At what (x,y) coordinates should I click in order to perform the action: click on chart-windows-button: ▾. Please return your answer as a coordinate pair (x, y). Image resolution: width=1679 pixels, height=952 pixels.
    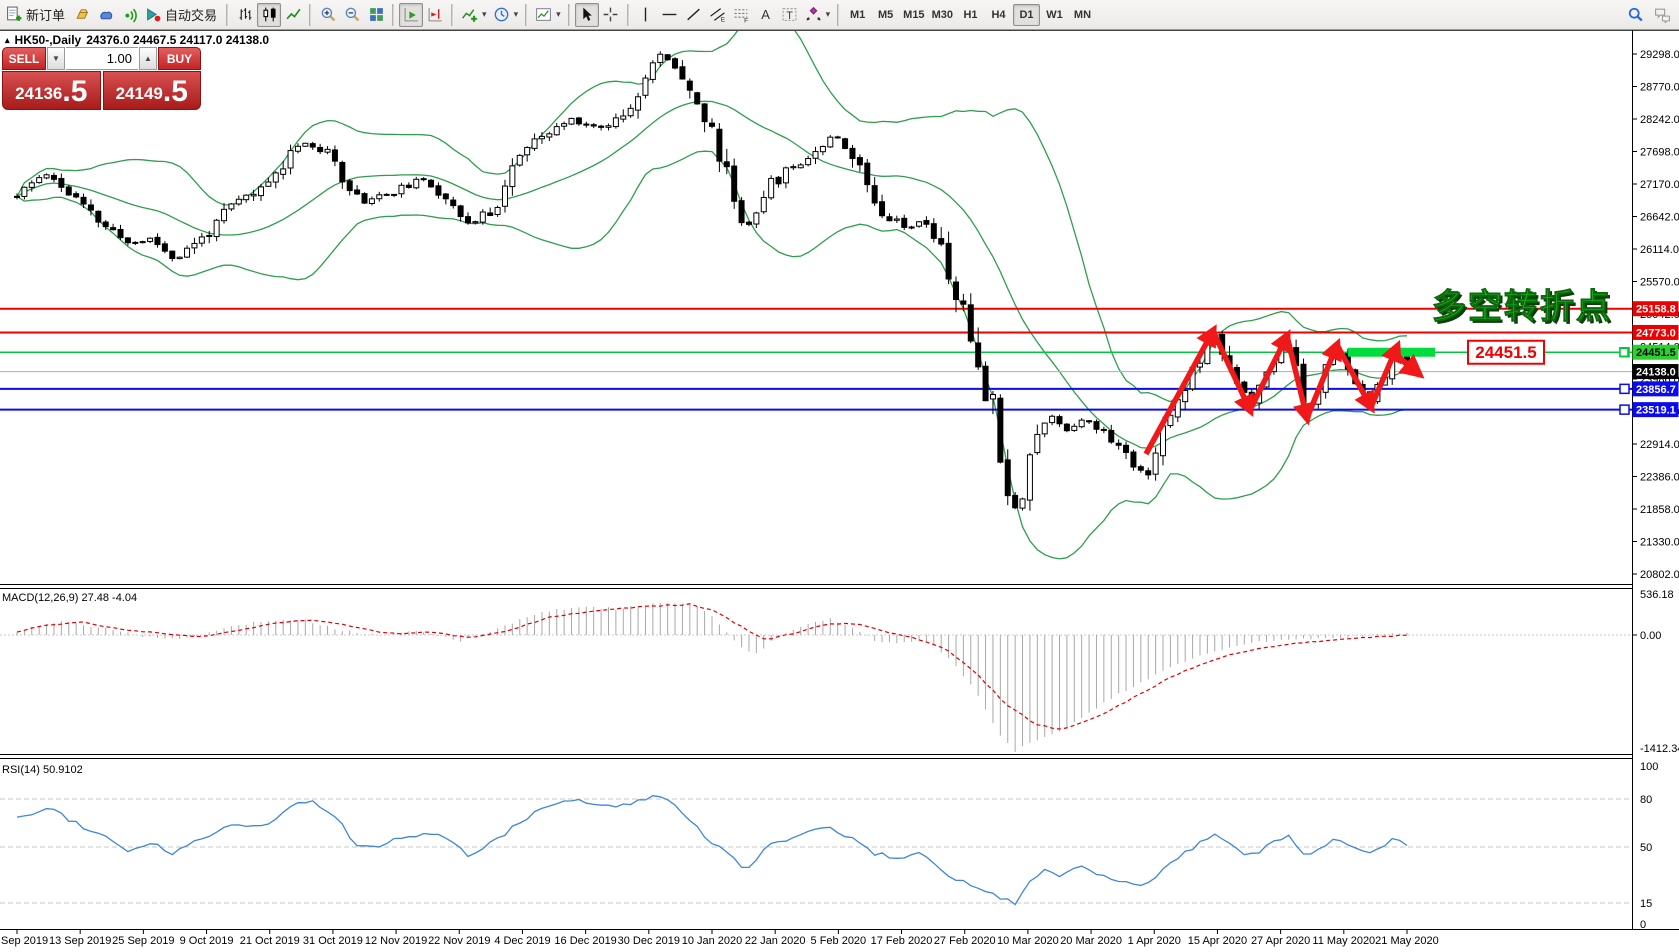
    Looking at the image, I should click on (548, 15).